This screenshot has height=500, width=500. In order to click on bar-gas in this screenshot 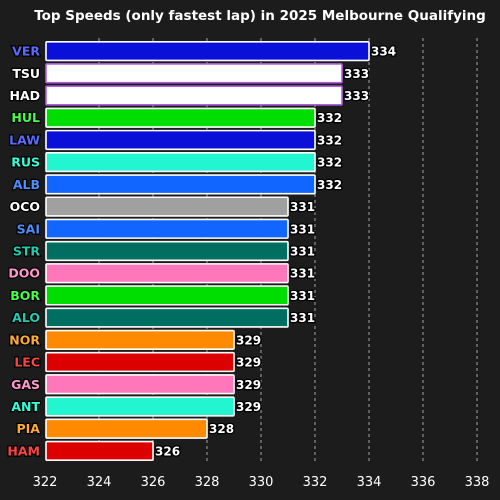, I will do `click(140, 384)`.